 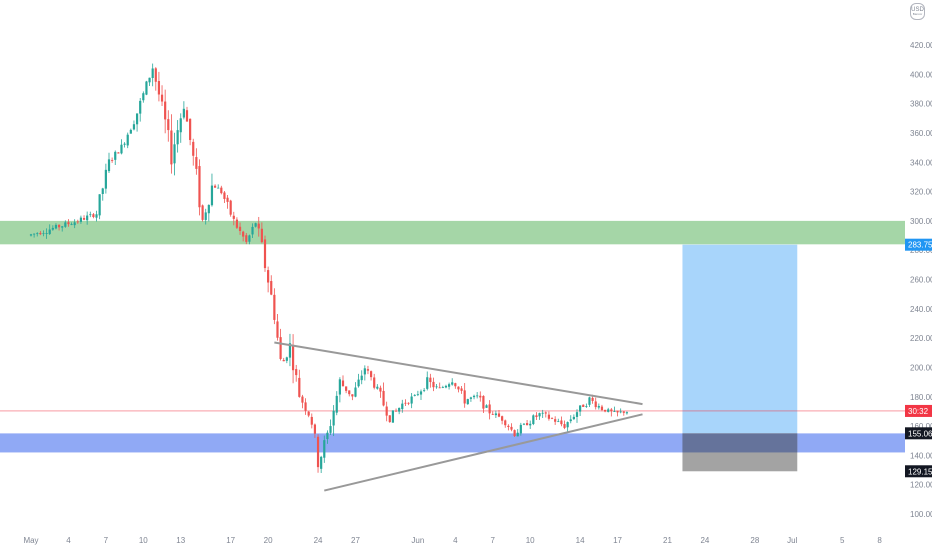 I want to click on currency-badge: USD Bancor, so click(x=917, y=11).